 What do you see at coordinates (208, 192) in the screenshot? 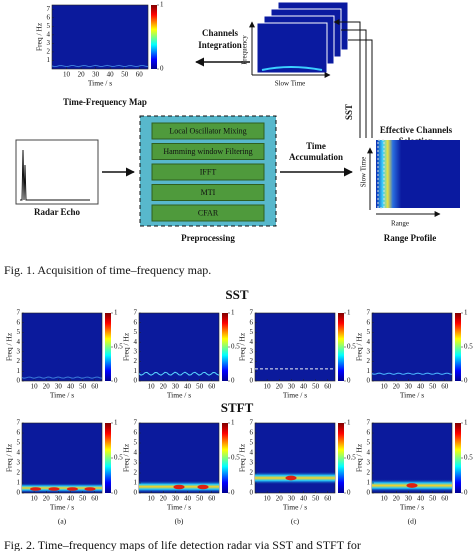
I see `step-label: MTI` at bounding box center [208, 192].